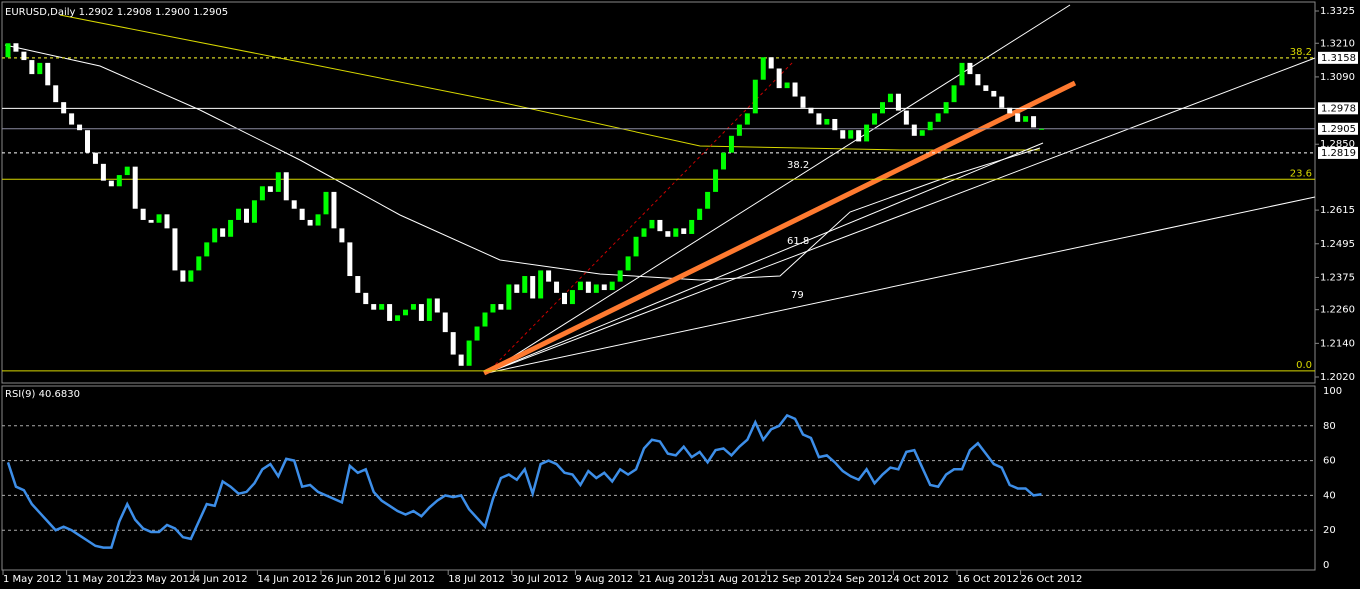  What do you see at coordinates (1329, 426) in the screenshot?
I see `y-tick-label: 80` at bounding box center [1329, 426].